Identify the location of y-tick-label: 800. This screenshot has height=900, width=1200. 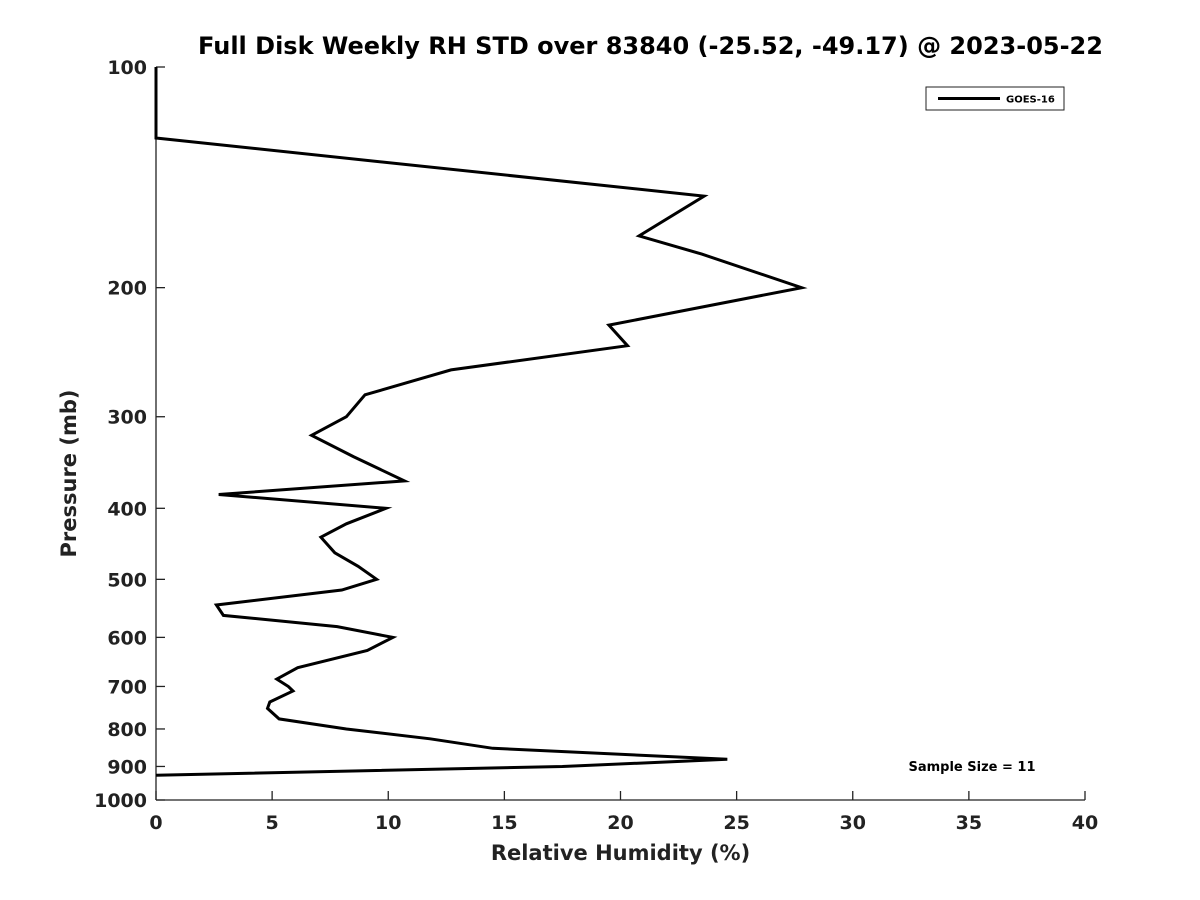
(127, 730).